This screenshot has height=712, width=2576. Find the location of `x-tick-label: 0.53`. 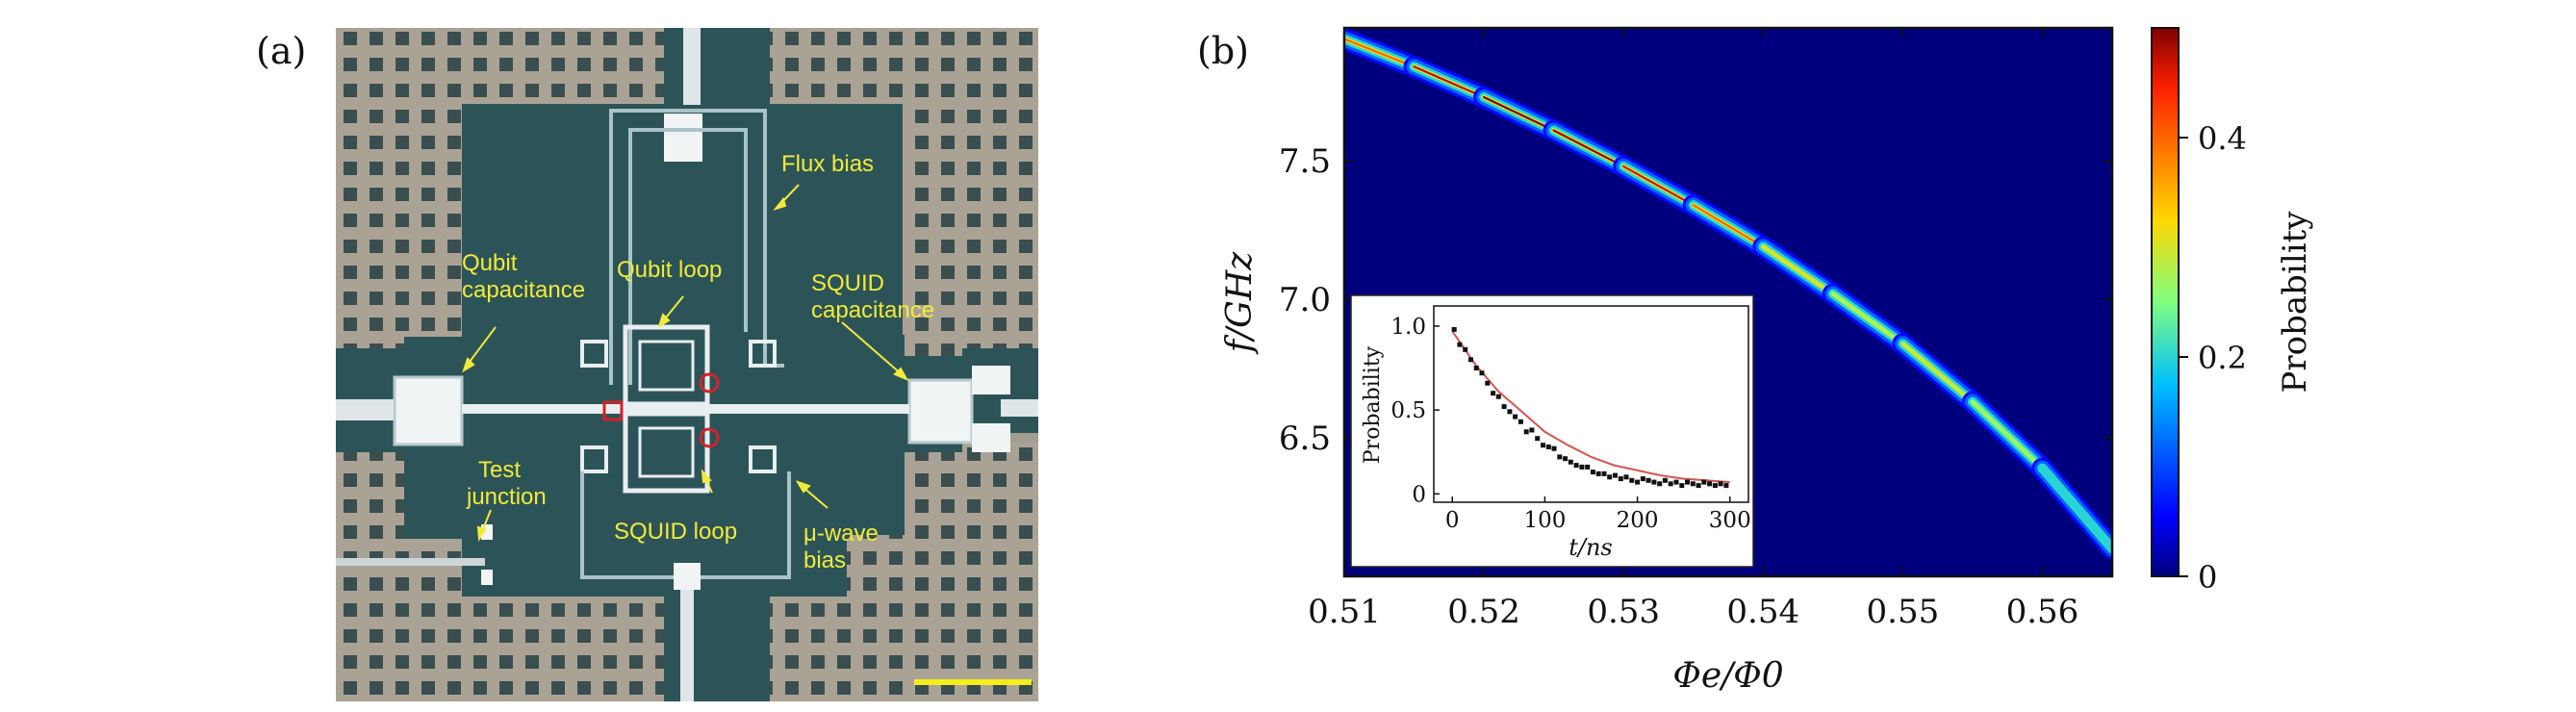

x-tick-label: 0.53 is located at coordinates (1623, 612).